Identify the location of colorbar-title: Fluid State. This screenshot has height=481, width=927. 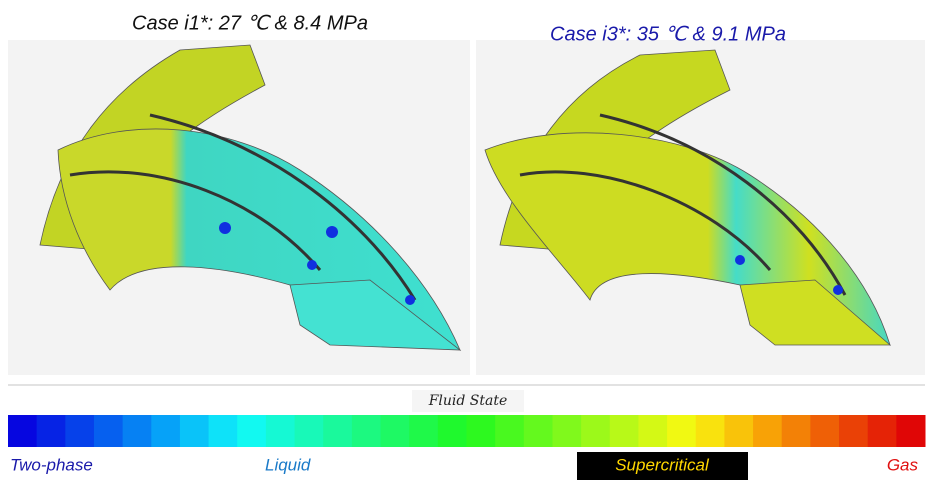
(468, 401).